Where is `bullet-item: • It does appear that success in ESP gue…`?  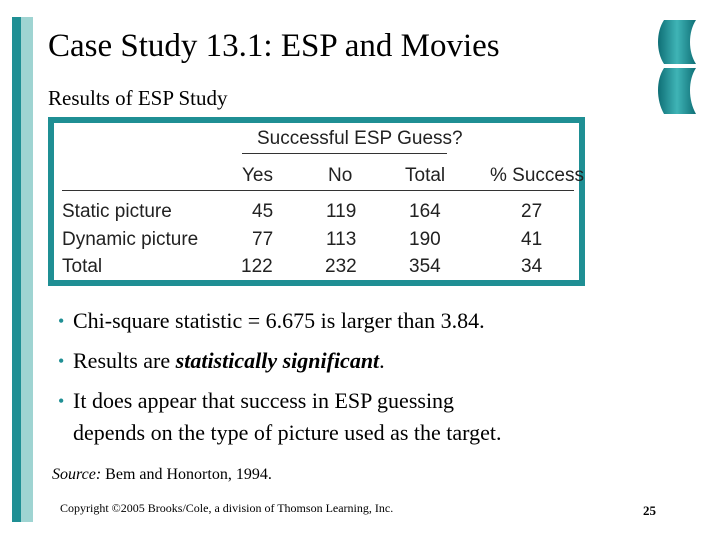 bullet-item: • It does appear that success in ESP gue… is located at coordinates (358, 417).